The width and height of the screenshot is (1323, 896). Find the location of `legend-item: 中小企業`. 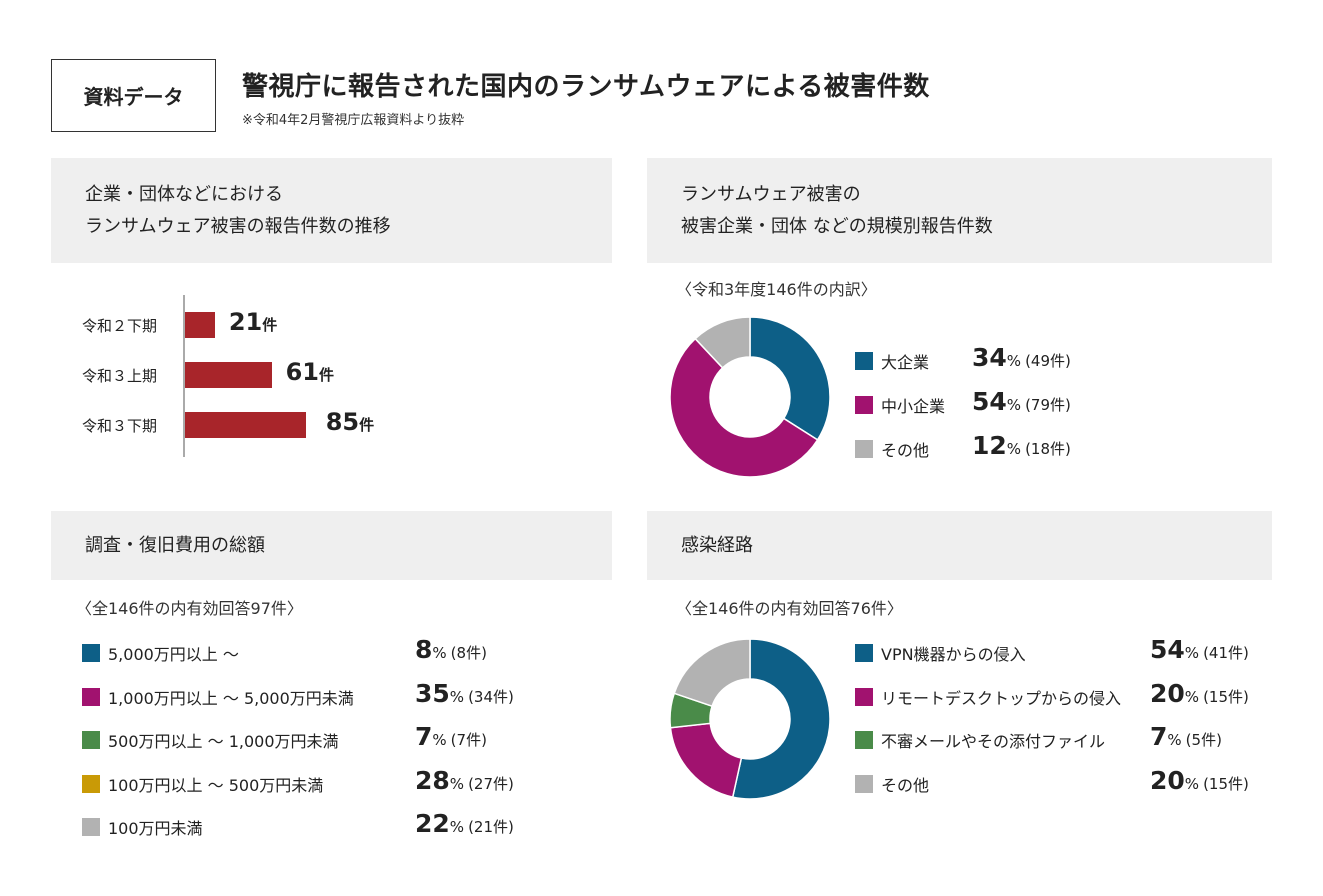

legend-item: 中小企業 is located at coordinates (900, 405).